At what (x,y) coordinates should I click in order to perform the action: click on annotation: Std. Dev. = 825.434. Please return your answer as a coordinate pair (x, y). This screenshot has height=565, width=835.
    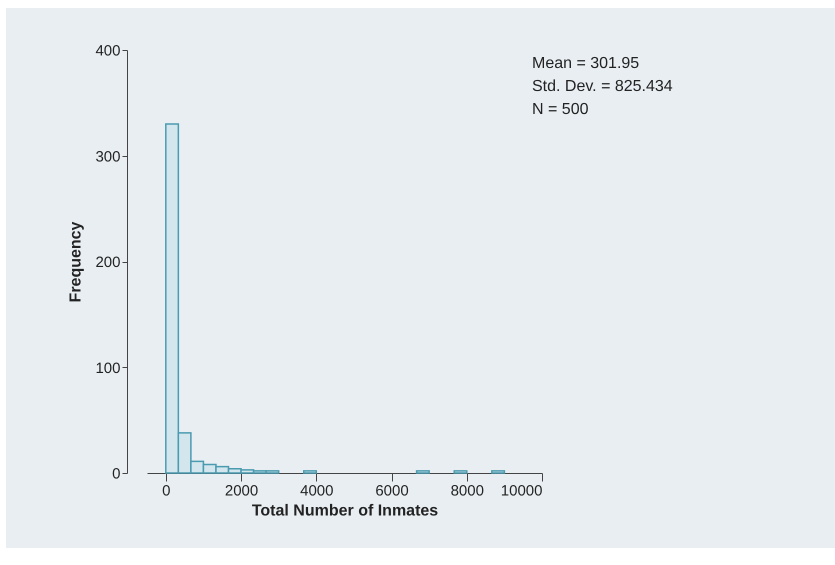
    Looking at the image, I should click on (602, 86).